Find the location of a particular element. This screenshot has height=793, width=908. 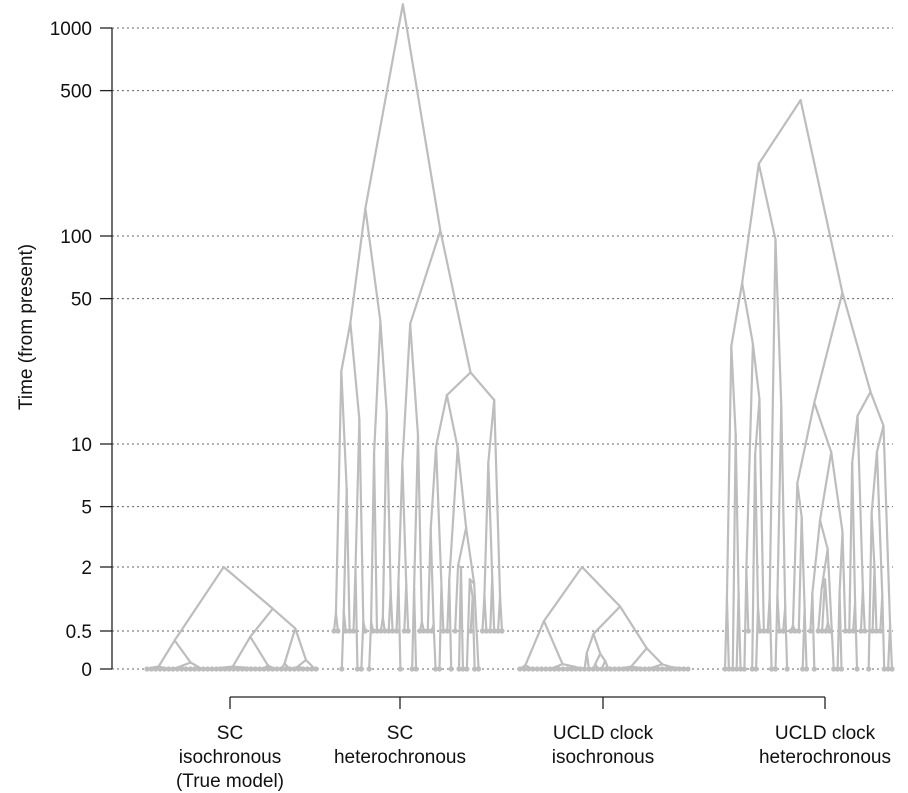

y-axis: 1000 500 100 50 10 5 2 0.5 0 is located at coordinates (81, 350).